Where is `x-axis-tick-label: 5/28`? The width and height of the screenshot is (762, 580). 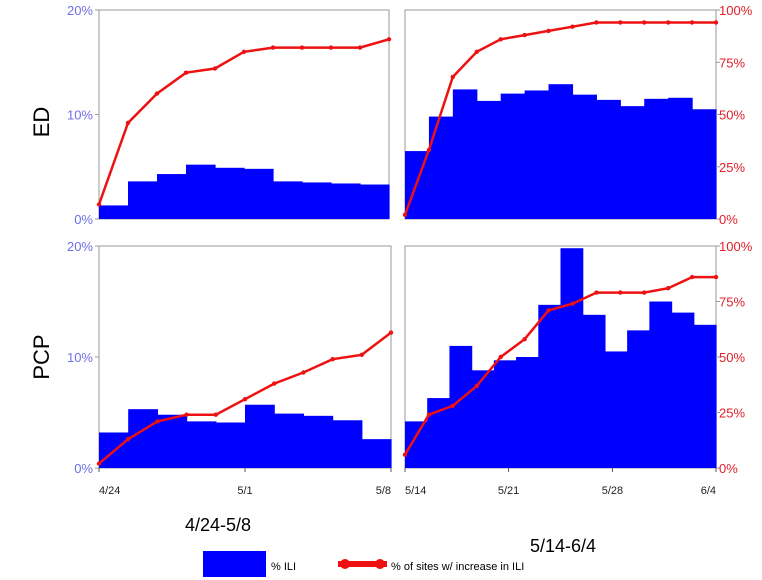
x-axis-tick-label: 5/28 is located at coordinates (612, 491).